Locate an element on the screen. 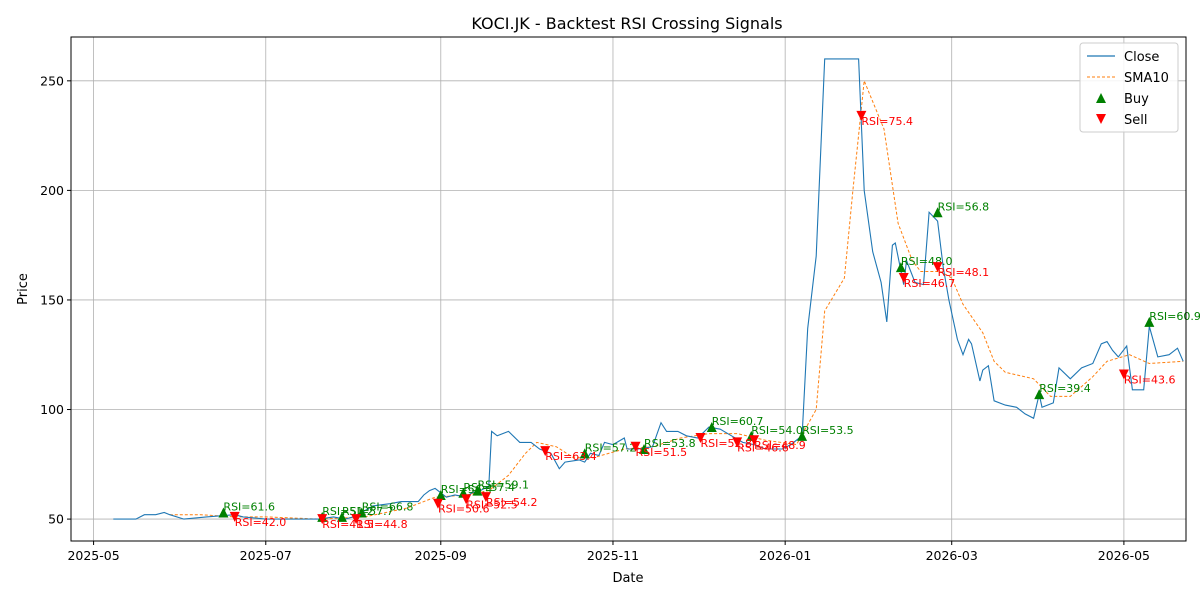  y-tick-label: 150 is located at coordinates (52, 299).